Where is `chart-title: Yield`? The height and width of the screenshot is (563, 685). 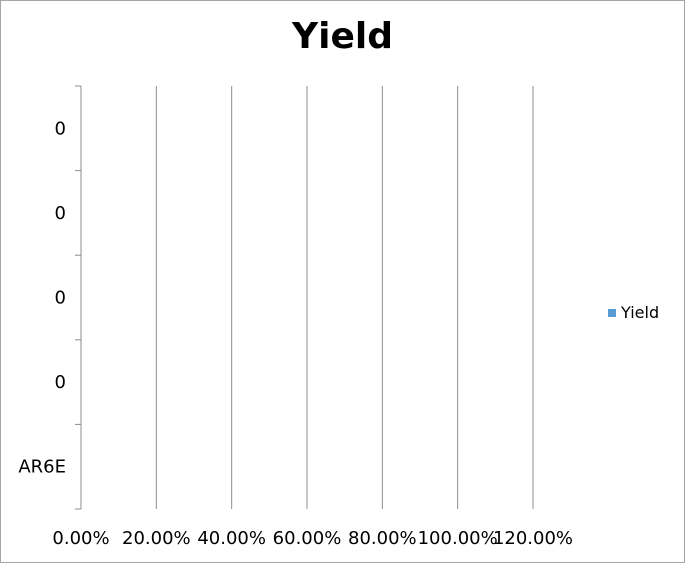
chart-title: Yield is located at coordinates (342, 36).